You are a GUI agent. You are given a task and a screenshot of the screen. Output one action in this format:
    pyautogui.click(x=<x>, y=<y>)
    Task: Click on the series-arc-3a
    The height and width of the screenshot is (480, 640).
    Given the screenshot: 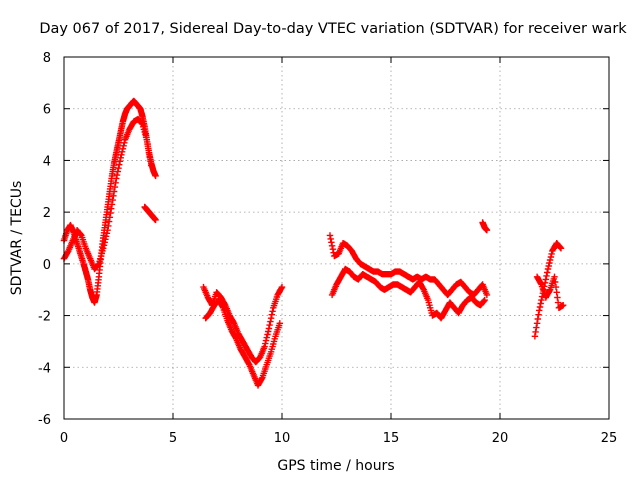 What is the action you would take?
    pyautogui.click(x=408, y=265)
    